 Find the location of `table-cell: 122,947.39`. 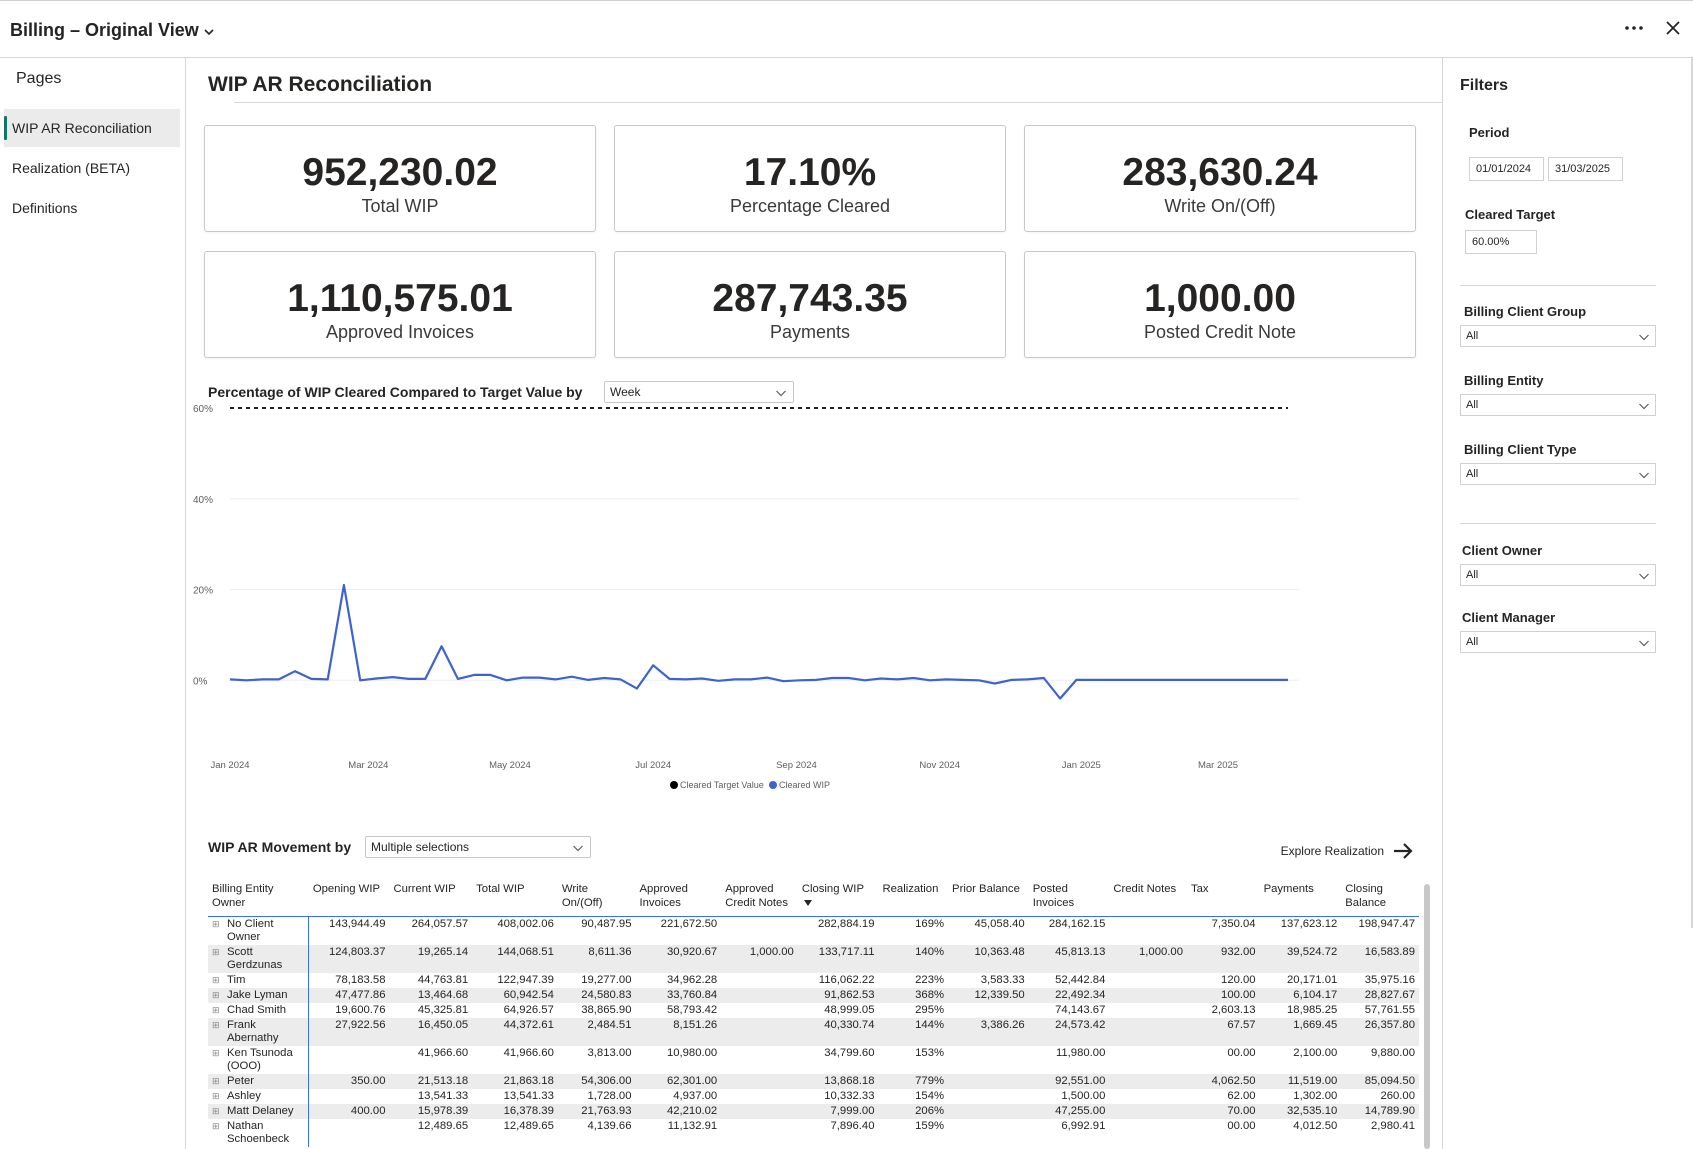

table-cell: 122,947.39 is located at coordinates (525, 979).